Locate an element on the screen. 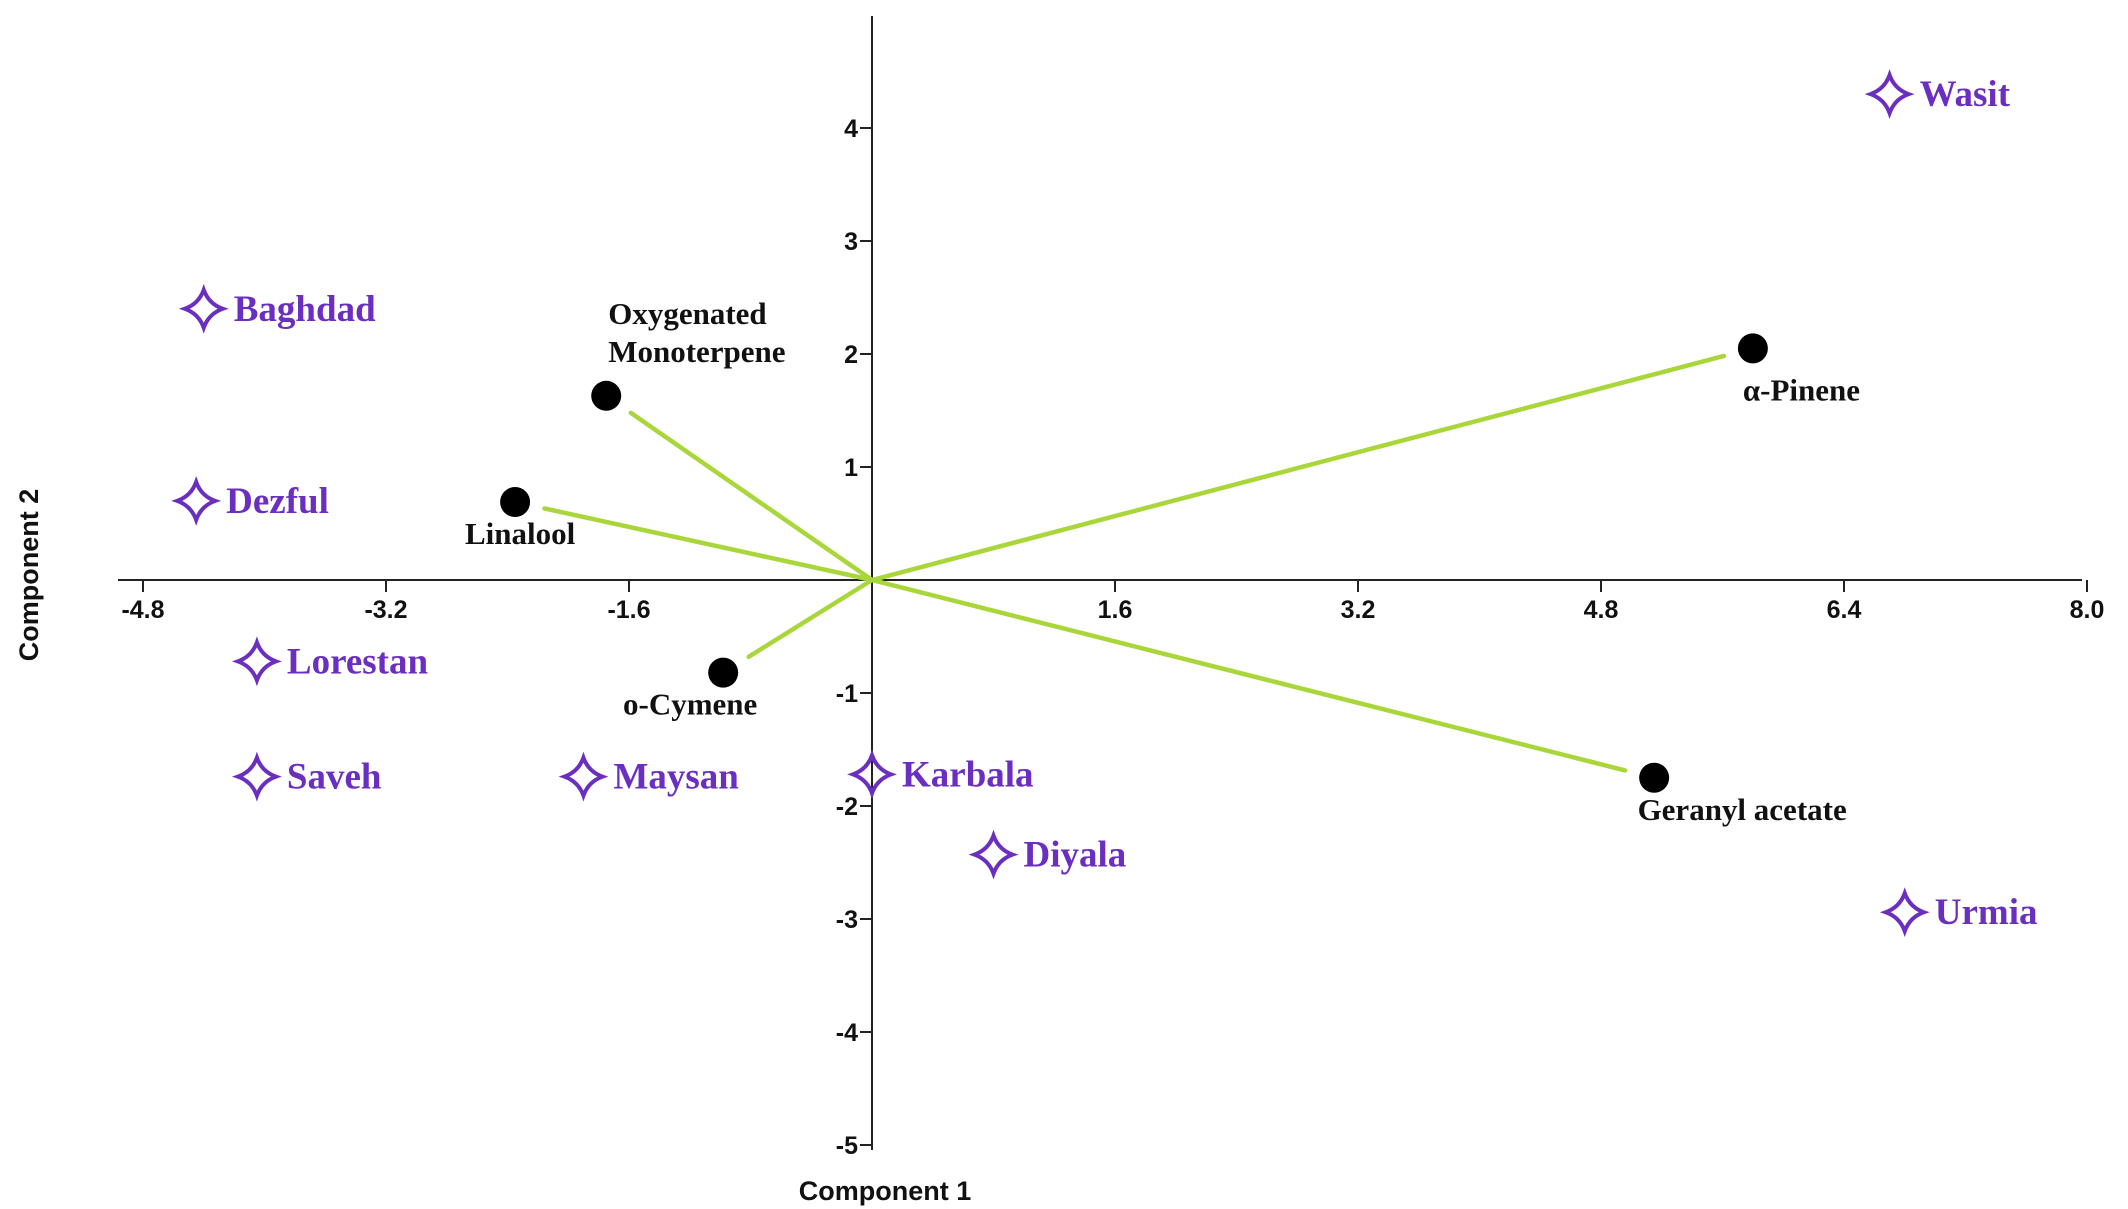 The image size is (2128, 1209). x-tick-label: 3.2 is located at coordinates (1358, 610).